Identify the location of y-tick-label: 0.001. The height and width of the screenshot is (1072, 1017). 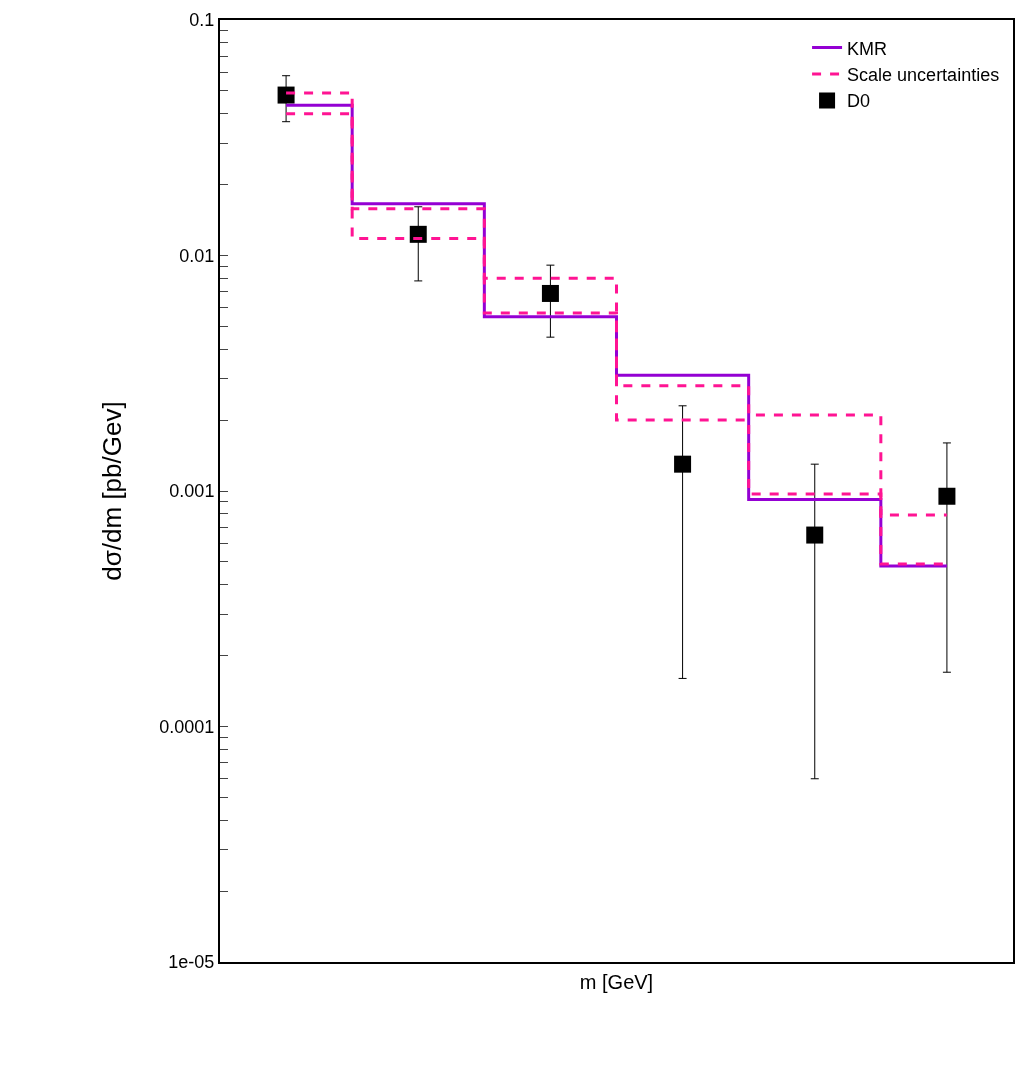
(192, 491).